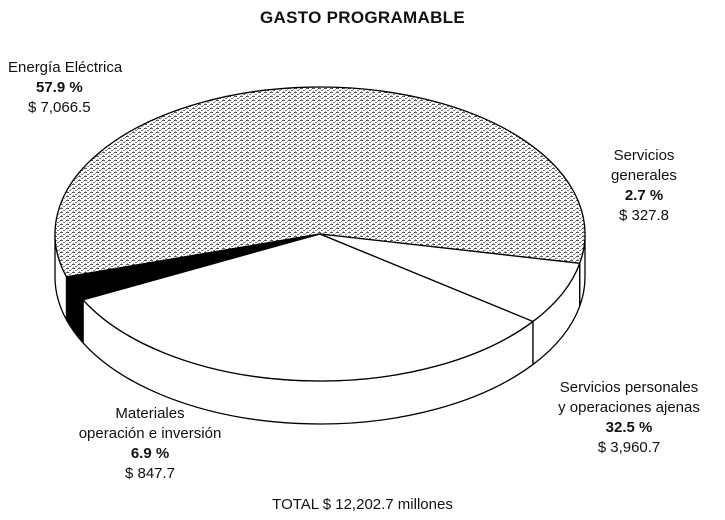 Image resolution: width=725 pixels, height=520 pixels. I want to click on label-materiales-percent: 6.9 %, so click(150, 453).